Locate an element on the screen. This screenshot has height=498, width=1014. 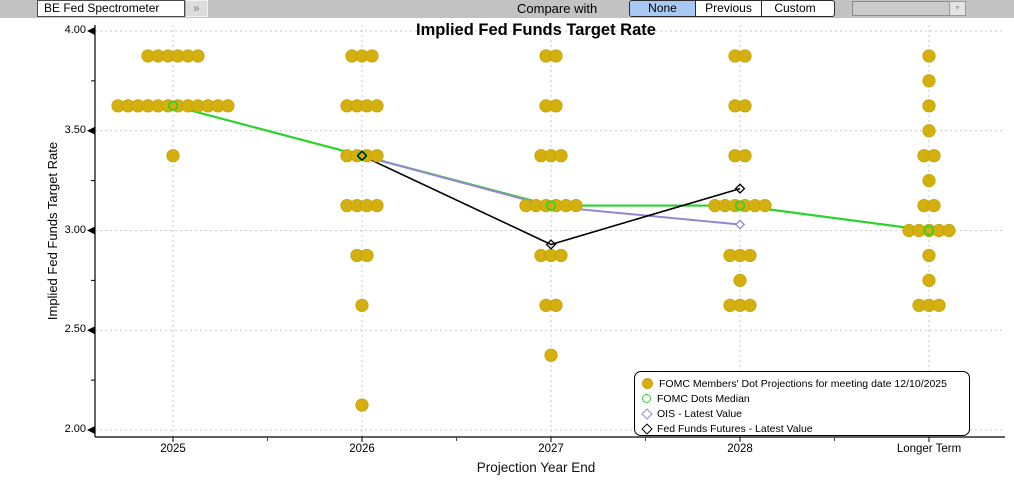
y-tick-label: 2.00 is located at coordinates (75, 429).